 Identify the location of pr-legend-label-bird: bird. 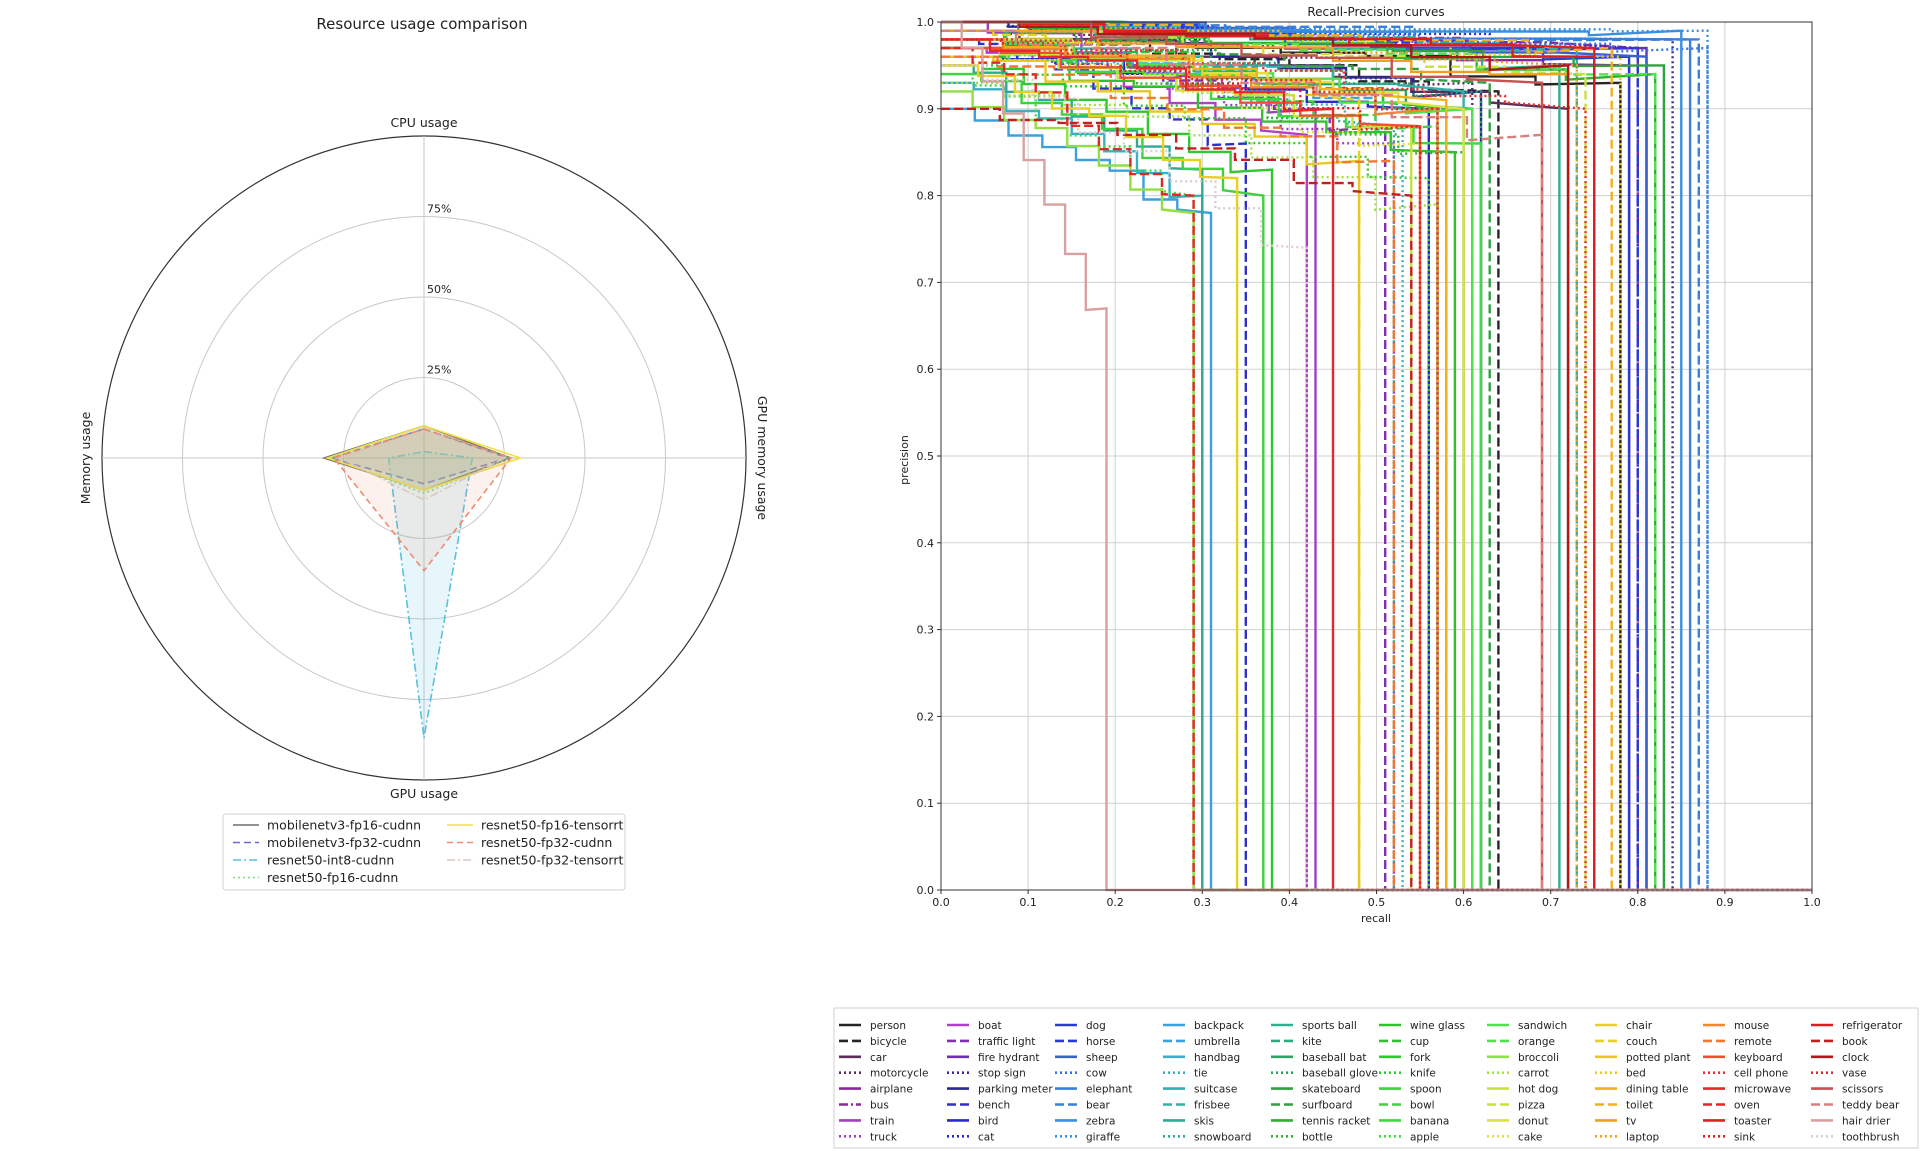
(988, 1121).